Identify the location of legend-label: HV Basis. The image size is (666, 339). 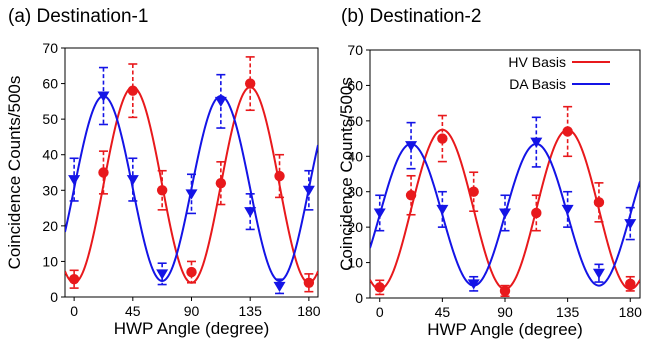
(537, 62).